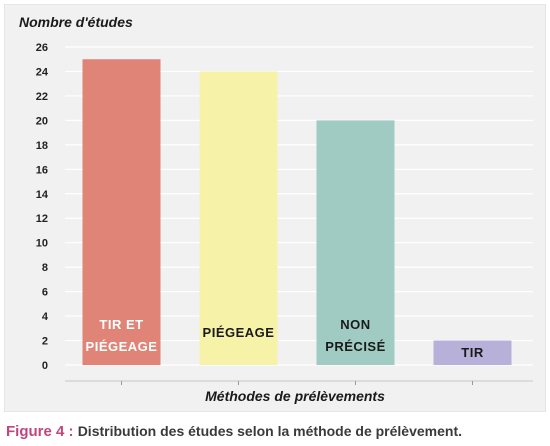 The height and width of the screenshot is (446, 550). Describe the element at coordinates (42, 97) in the screenshot. I see `y-tick-label: 22` at that location.